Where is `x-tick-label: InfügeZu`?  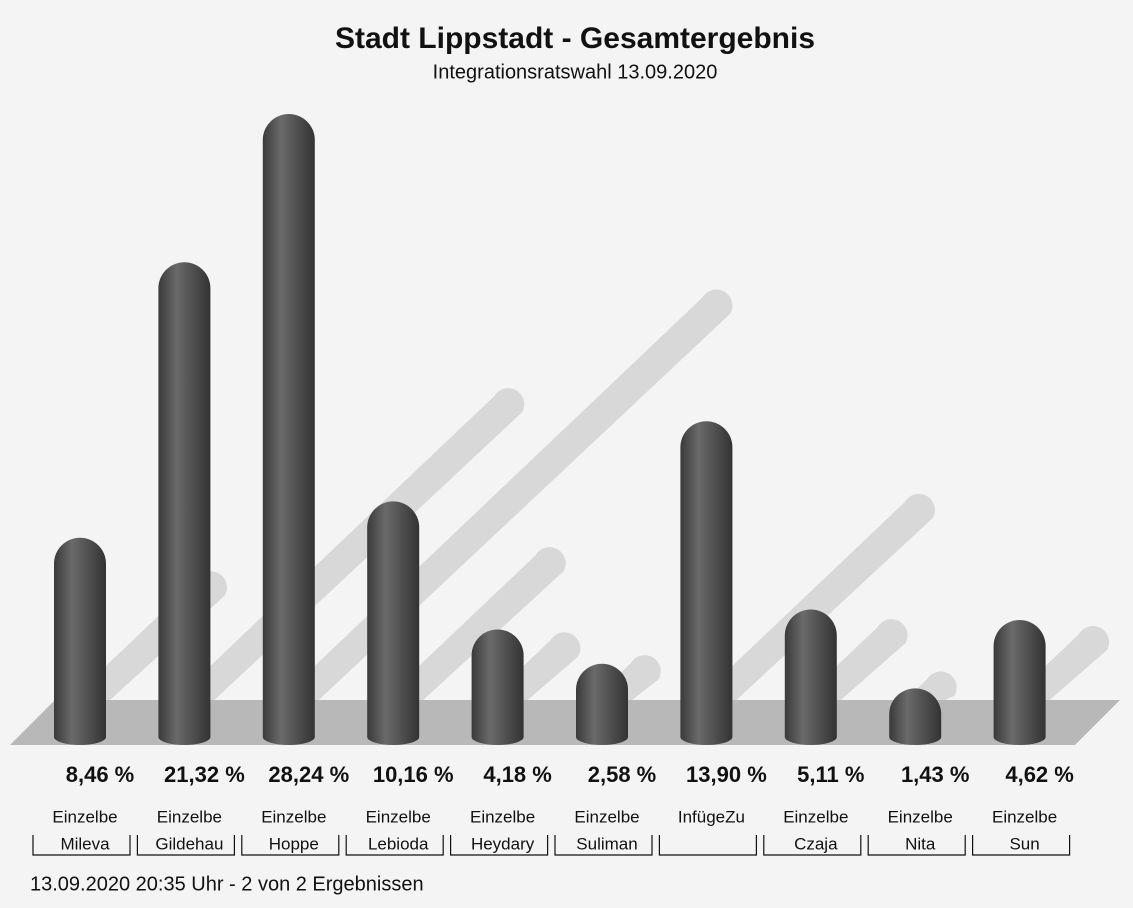
x-tick-label: InfügeZu is located at coordinates (711, 816).